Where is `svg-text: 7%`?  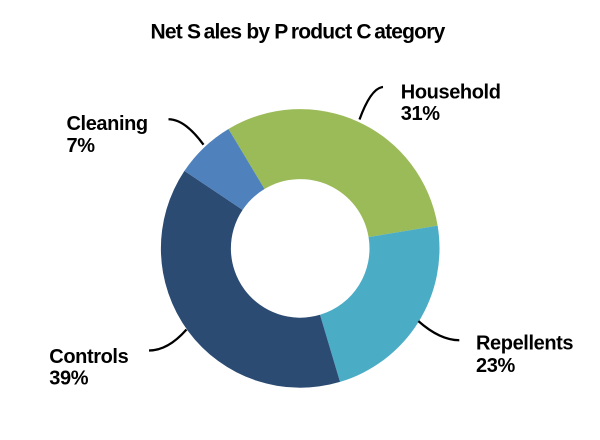
svg-text: 7% is located at coordinates (81, 146).